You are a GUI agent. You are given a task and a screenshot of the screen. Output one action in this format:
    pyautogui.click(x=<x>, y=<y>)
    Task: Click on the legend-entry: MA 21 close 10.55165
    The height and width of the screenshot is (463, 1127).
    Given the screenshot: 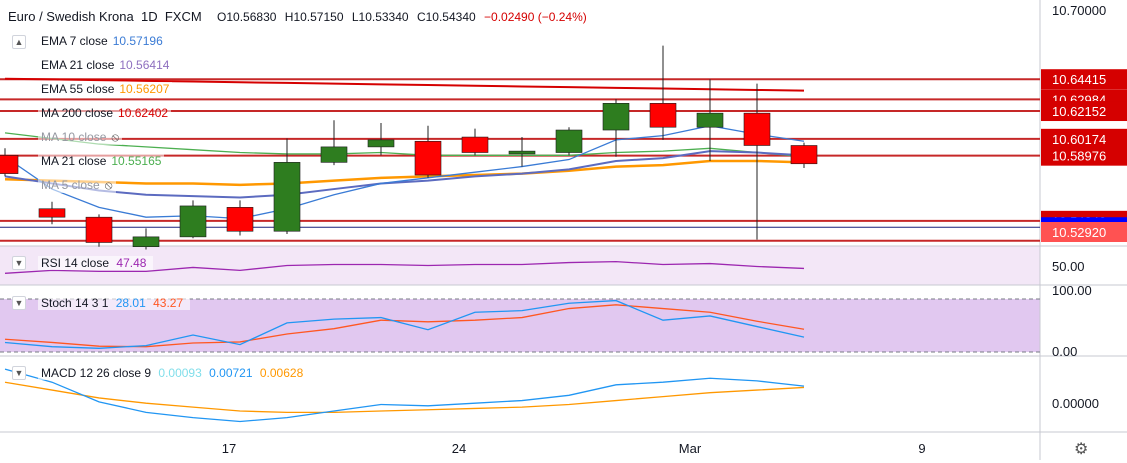 What is the action you would take?
    pyautogui.click(x=101, y=161)
    